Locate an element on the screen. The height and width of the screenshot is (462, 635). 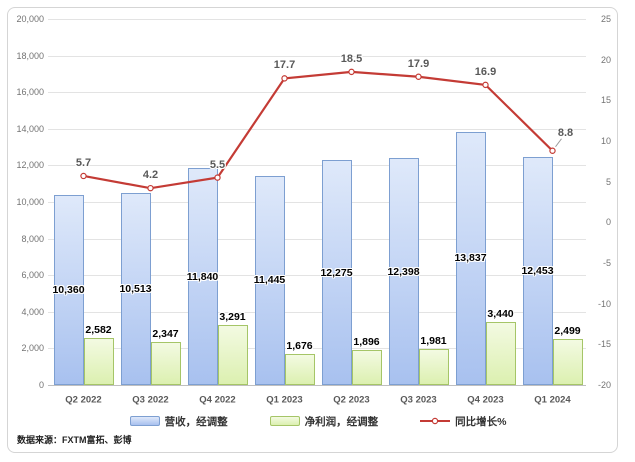
secondary-axis-tick-label: 5 is located at coordinates (608, 181).